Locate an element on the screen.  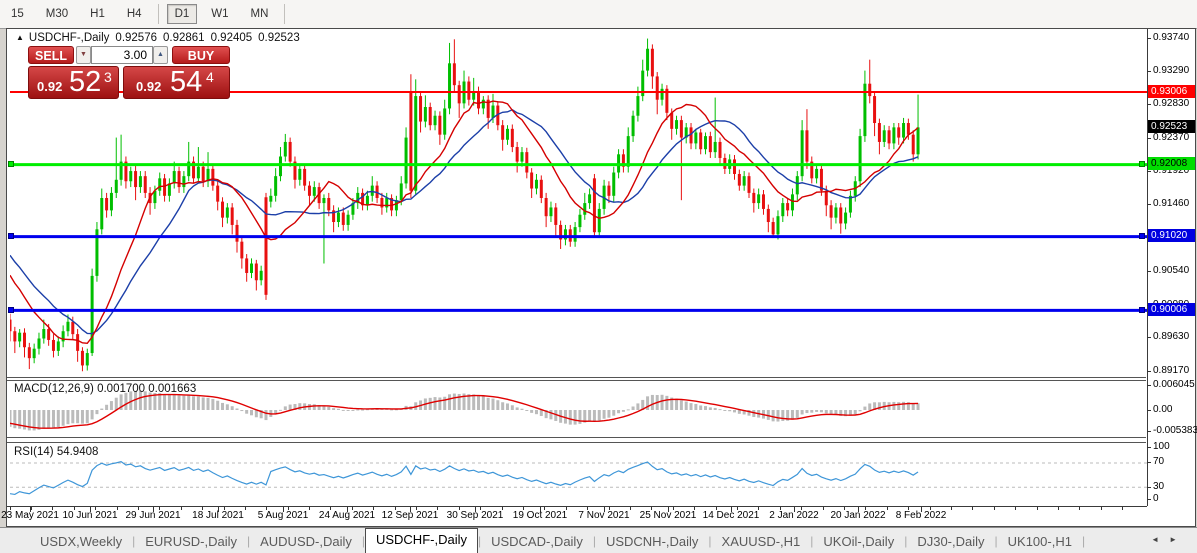
macd-tick-label: -0.005383 is located at coordinates (1175, 430).